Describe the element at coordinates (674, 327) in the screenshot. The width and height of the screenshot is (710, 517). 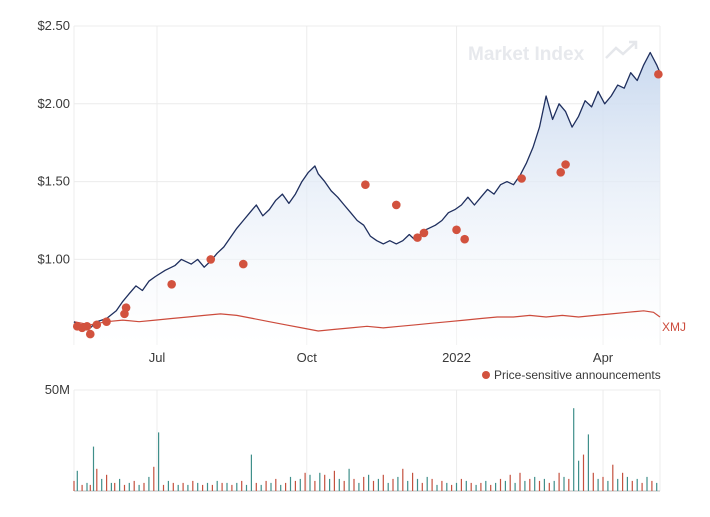
I see `benchmark-label: XMJ` at that location.